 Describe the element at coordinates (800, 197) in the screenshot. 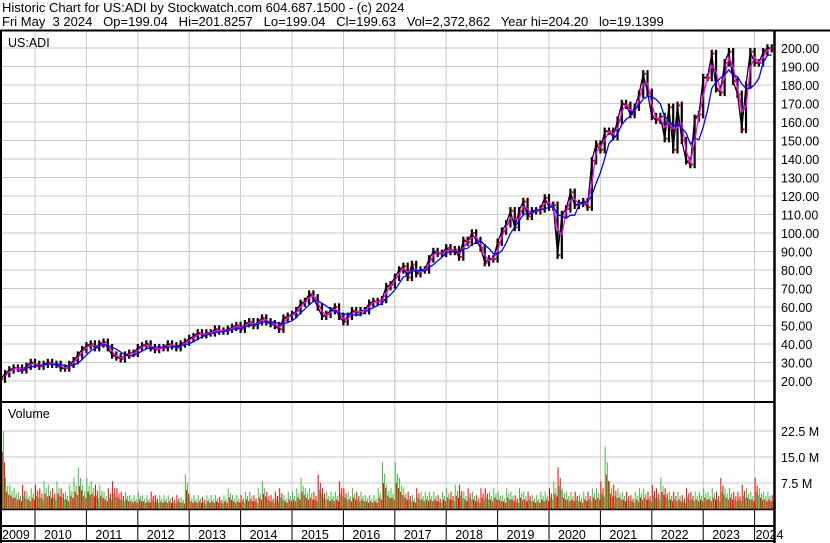

I see `price-tick-label: 120.00` at that location.